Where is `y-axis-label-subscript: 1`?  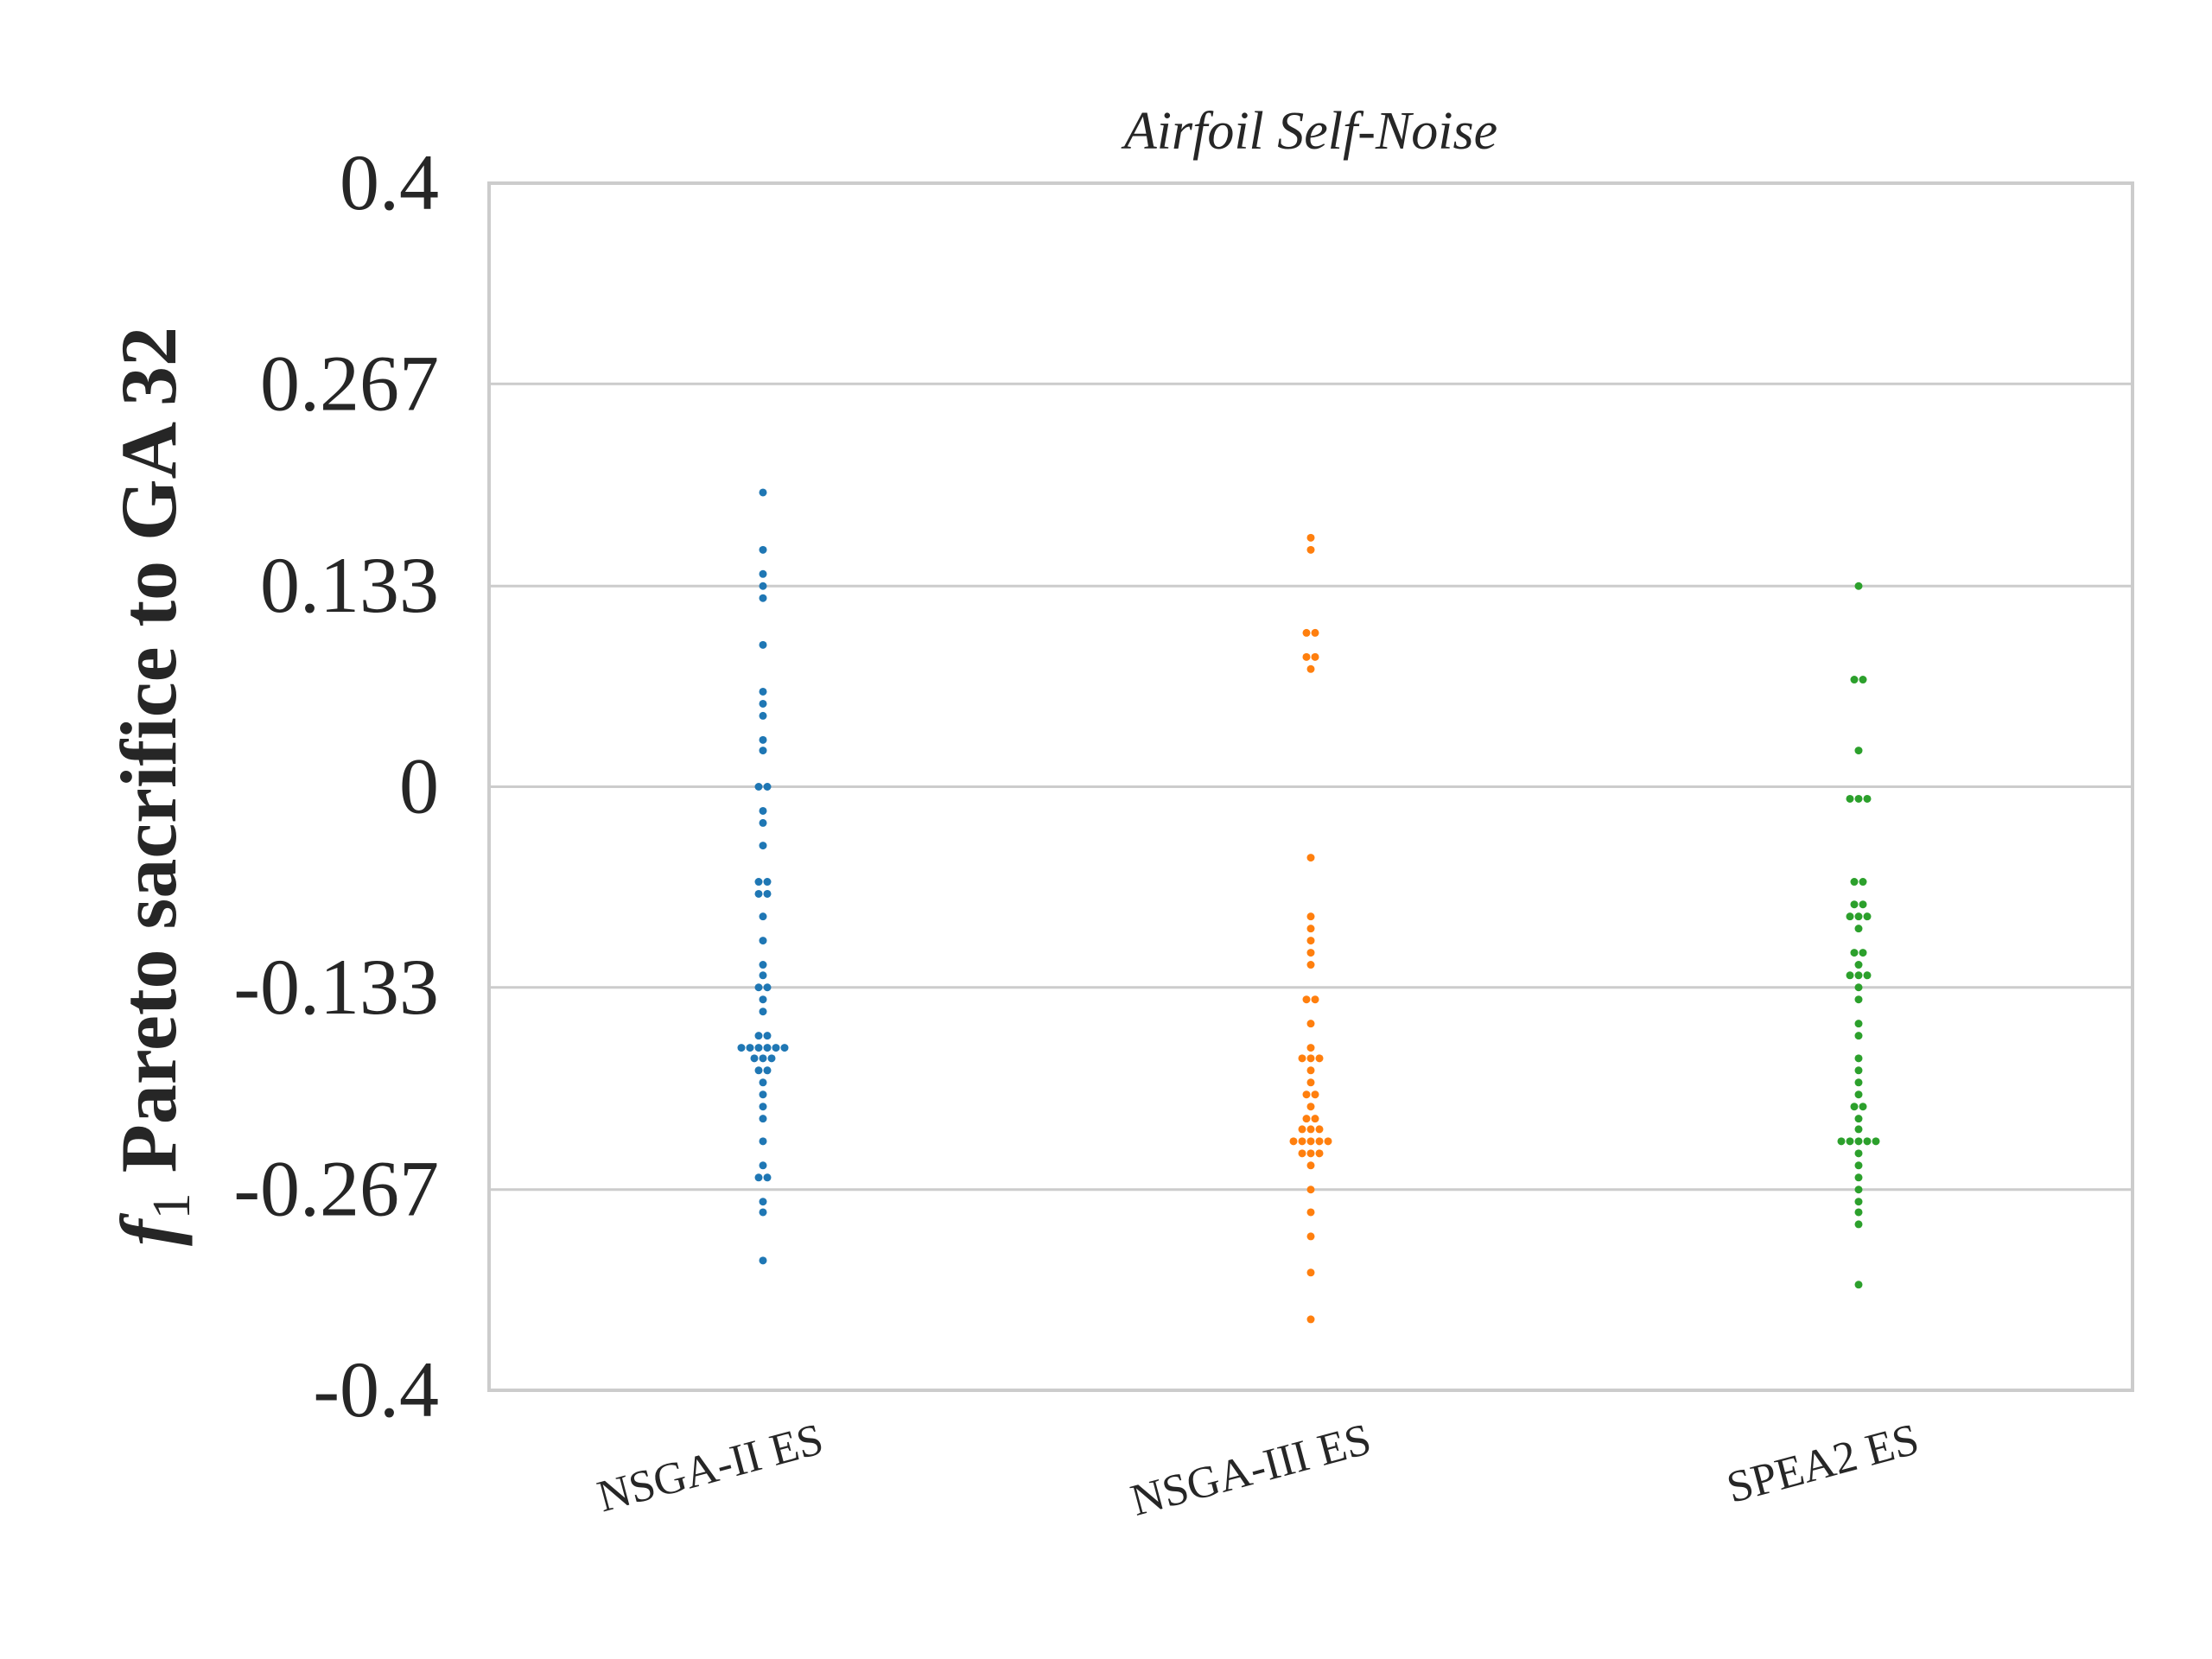 y-axis-label-subscript: 1 is located at coordinates (172, 1205).